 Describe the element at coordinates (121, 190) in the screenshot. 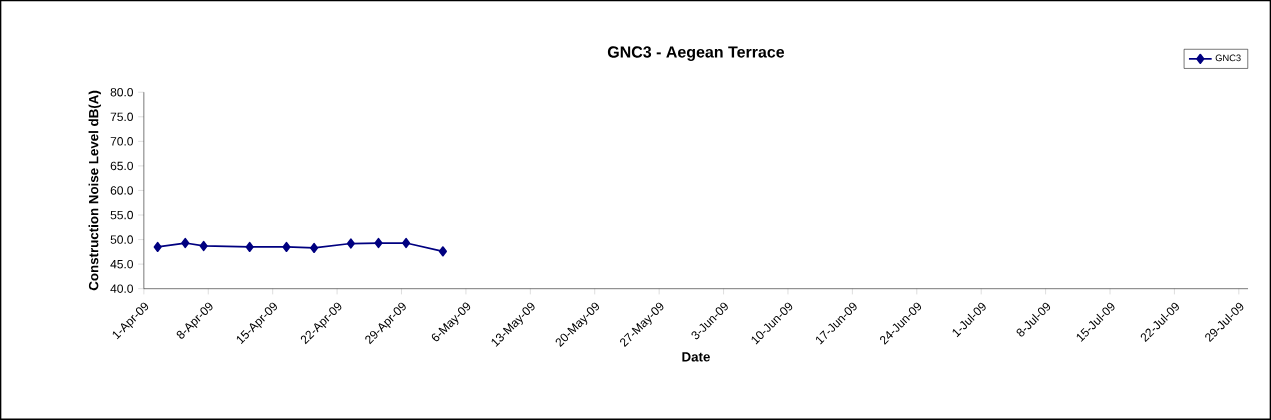

I see `y-tick-label: 60.0` at that location.